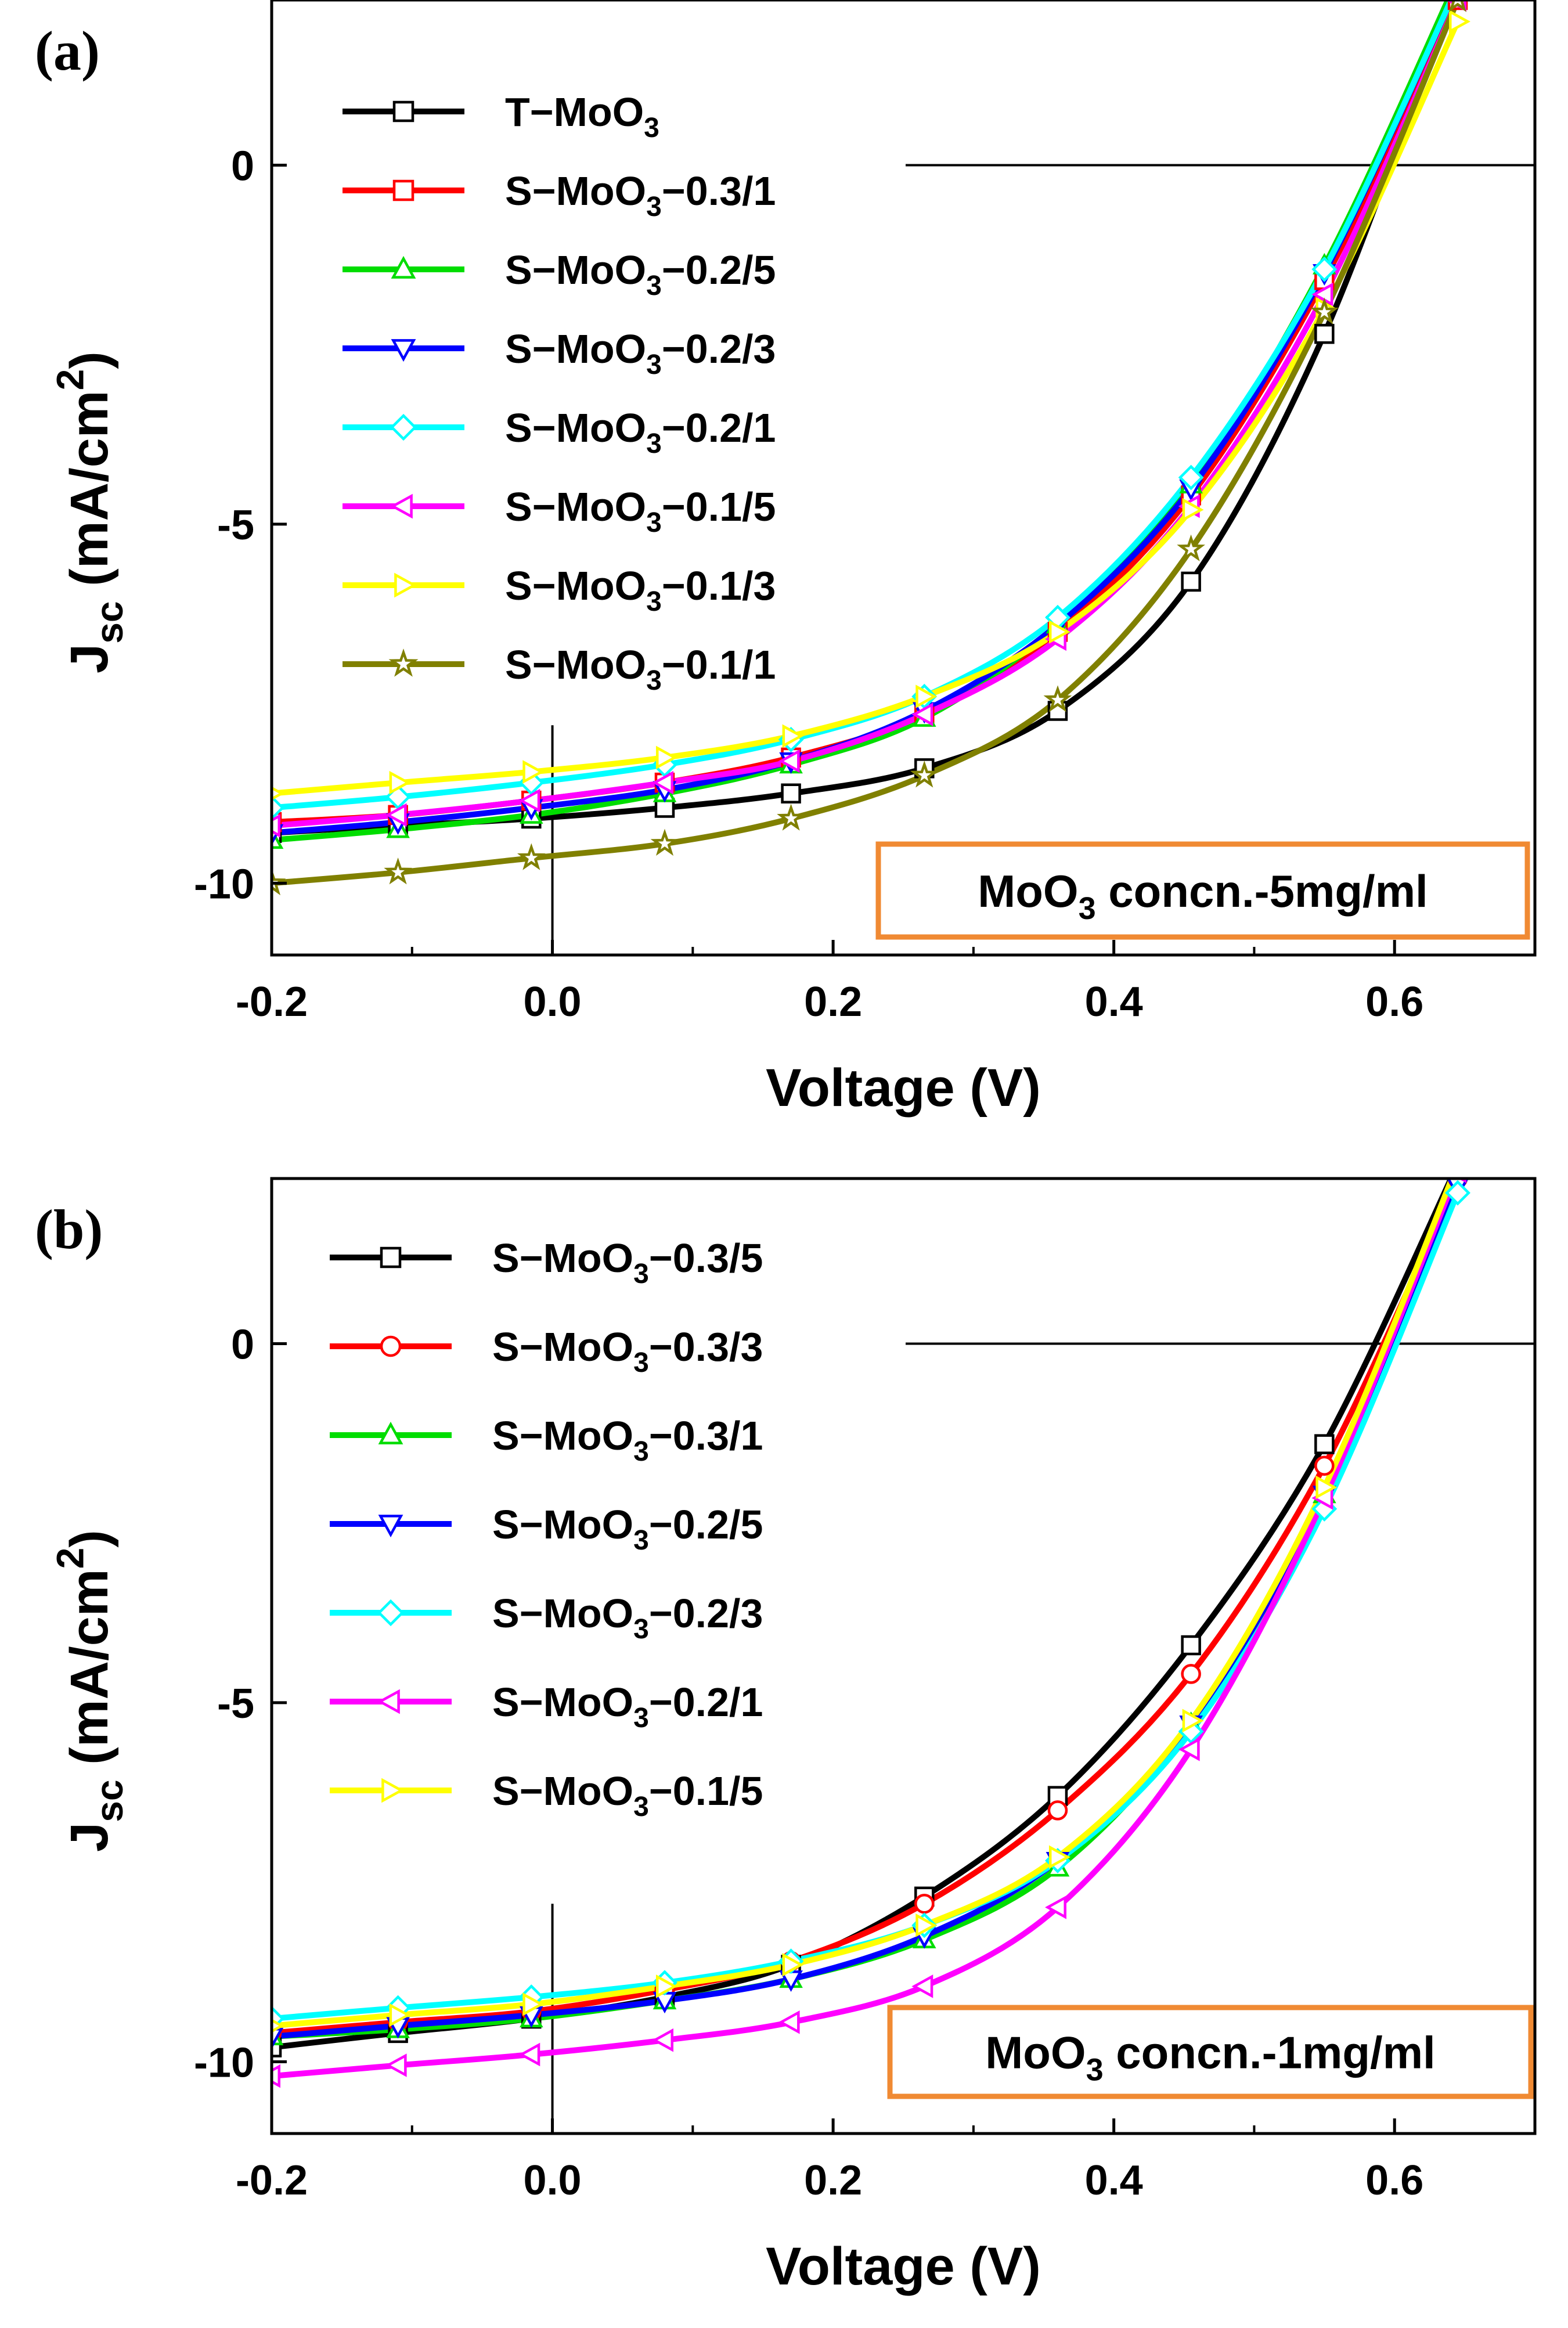 The width and height of the screenshot is (1568, 2328). I want to click on legend-entry: S−MoO3​−0.2/3, so click(641, 353).